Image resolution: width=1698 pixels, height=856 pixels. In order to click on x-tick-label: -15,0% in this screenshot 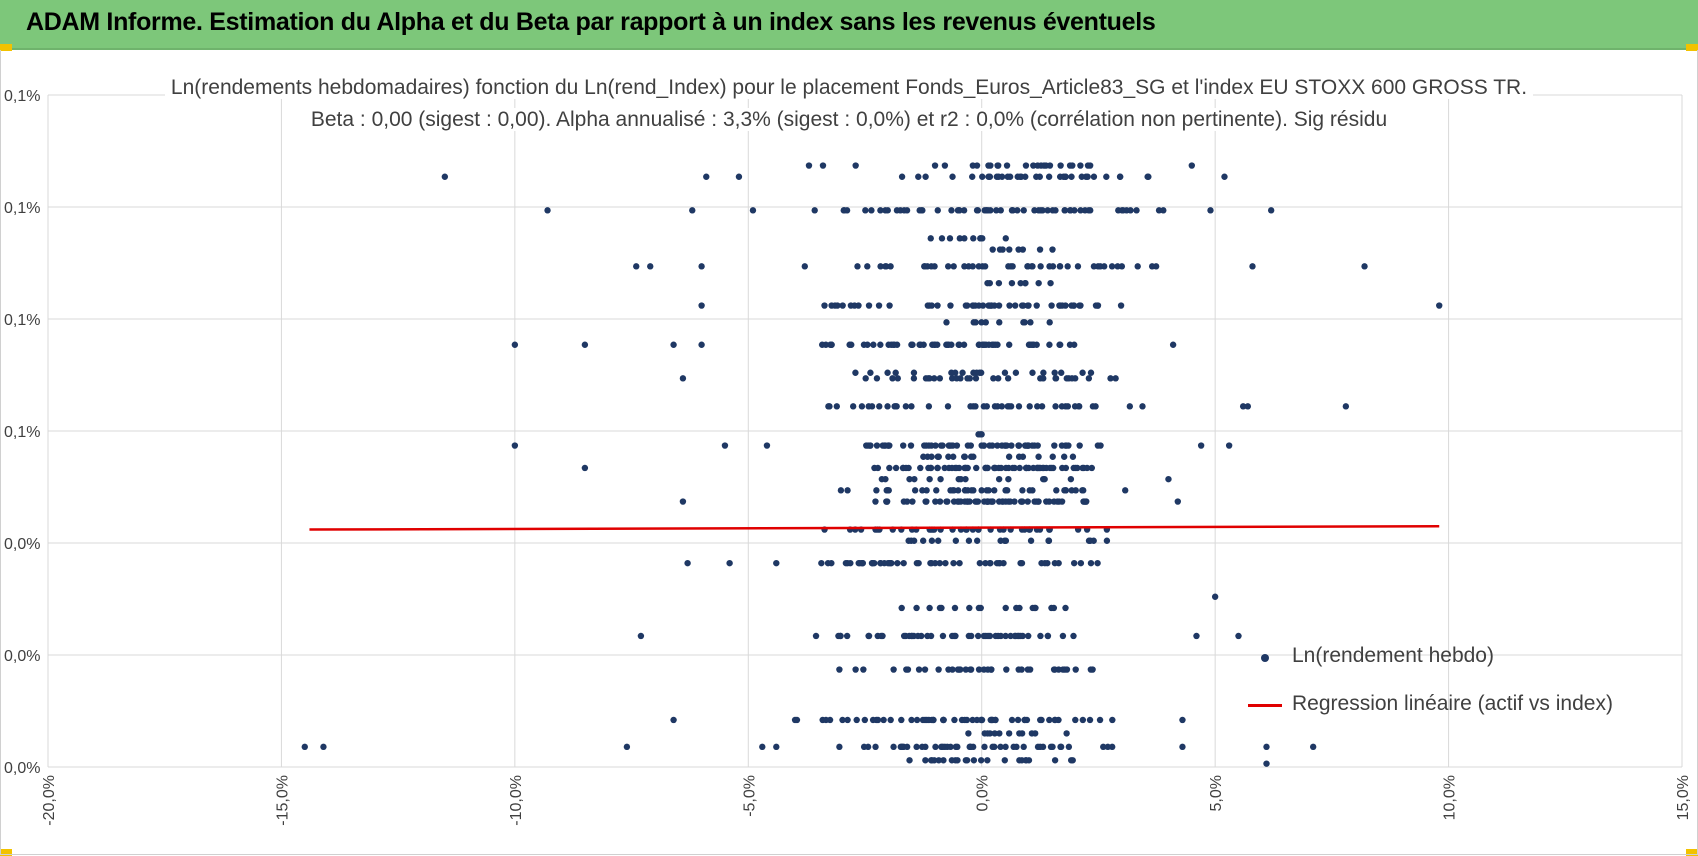, I will do `click(282, 800)`.